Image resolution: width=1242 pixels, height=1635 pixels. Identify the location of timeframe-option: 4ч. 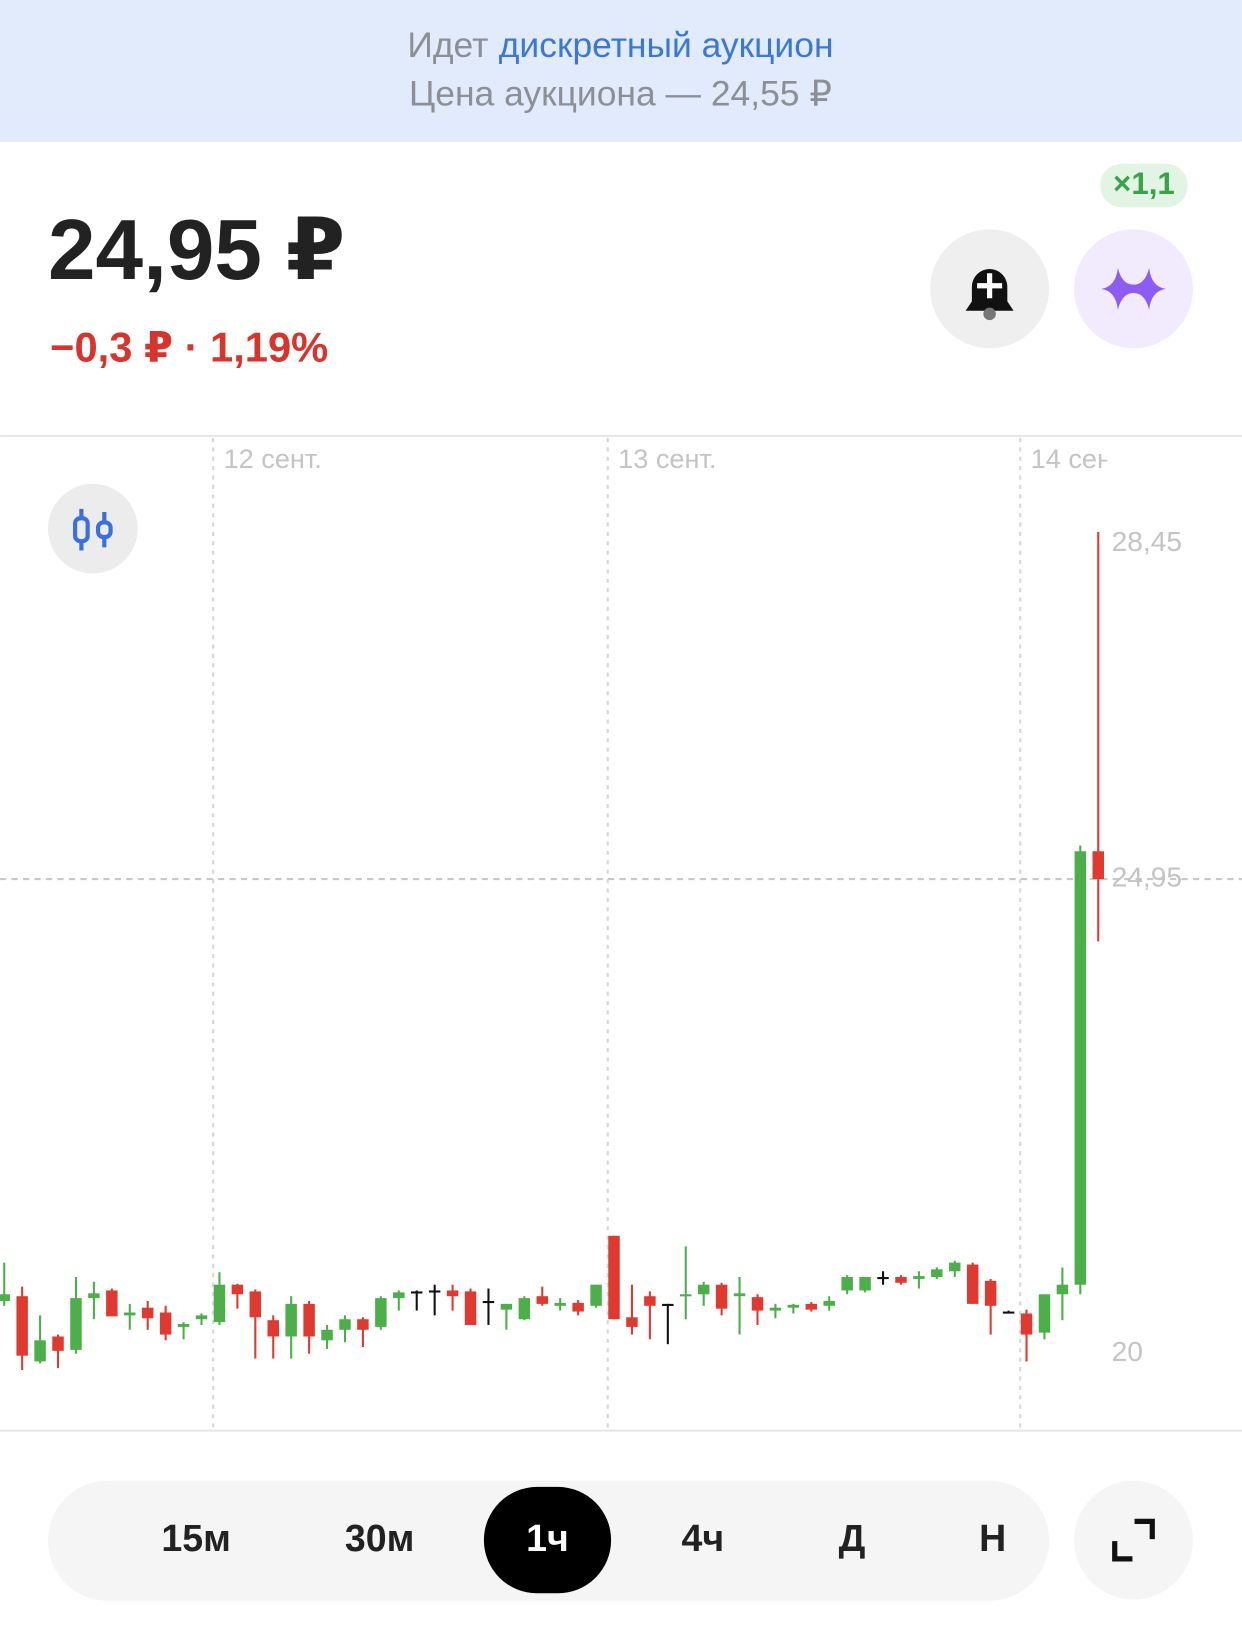
(703, 1538).